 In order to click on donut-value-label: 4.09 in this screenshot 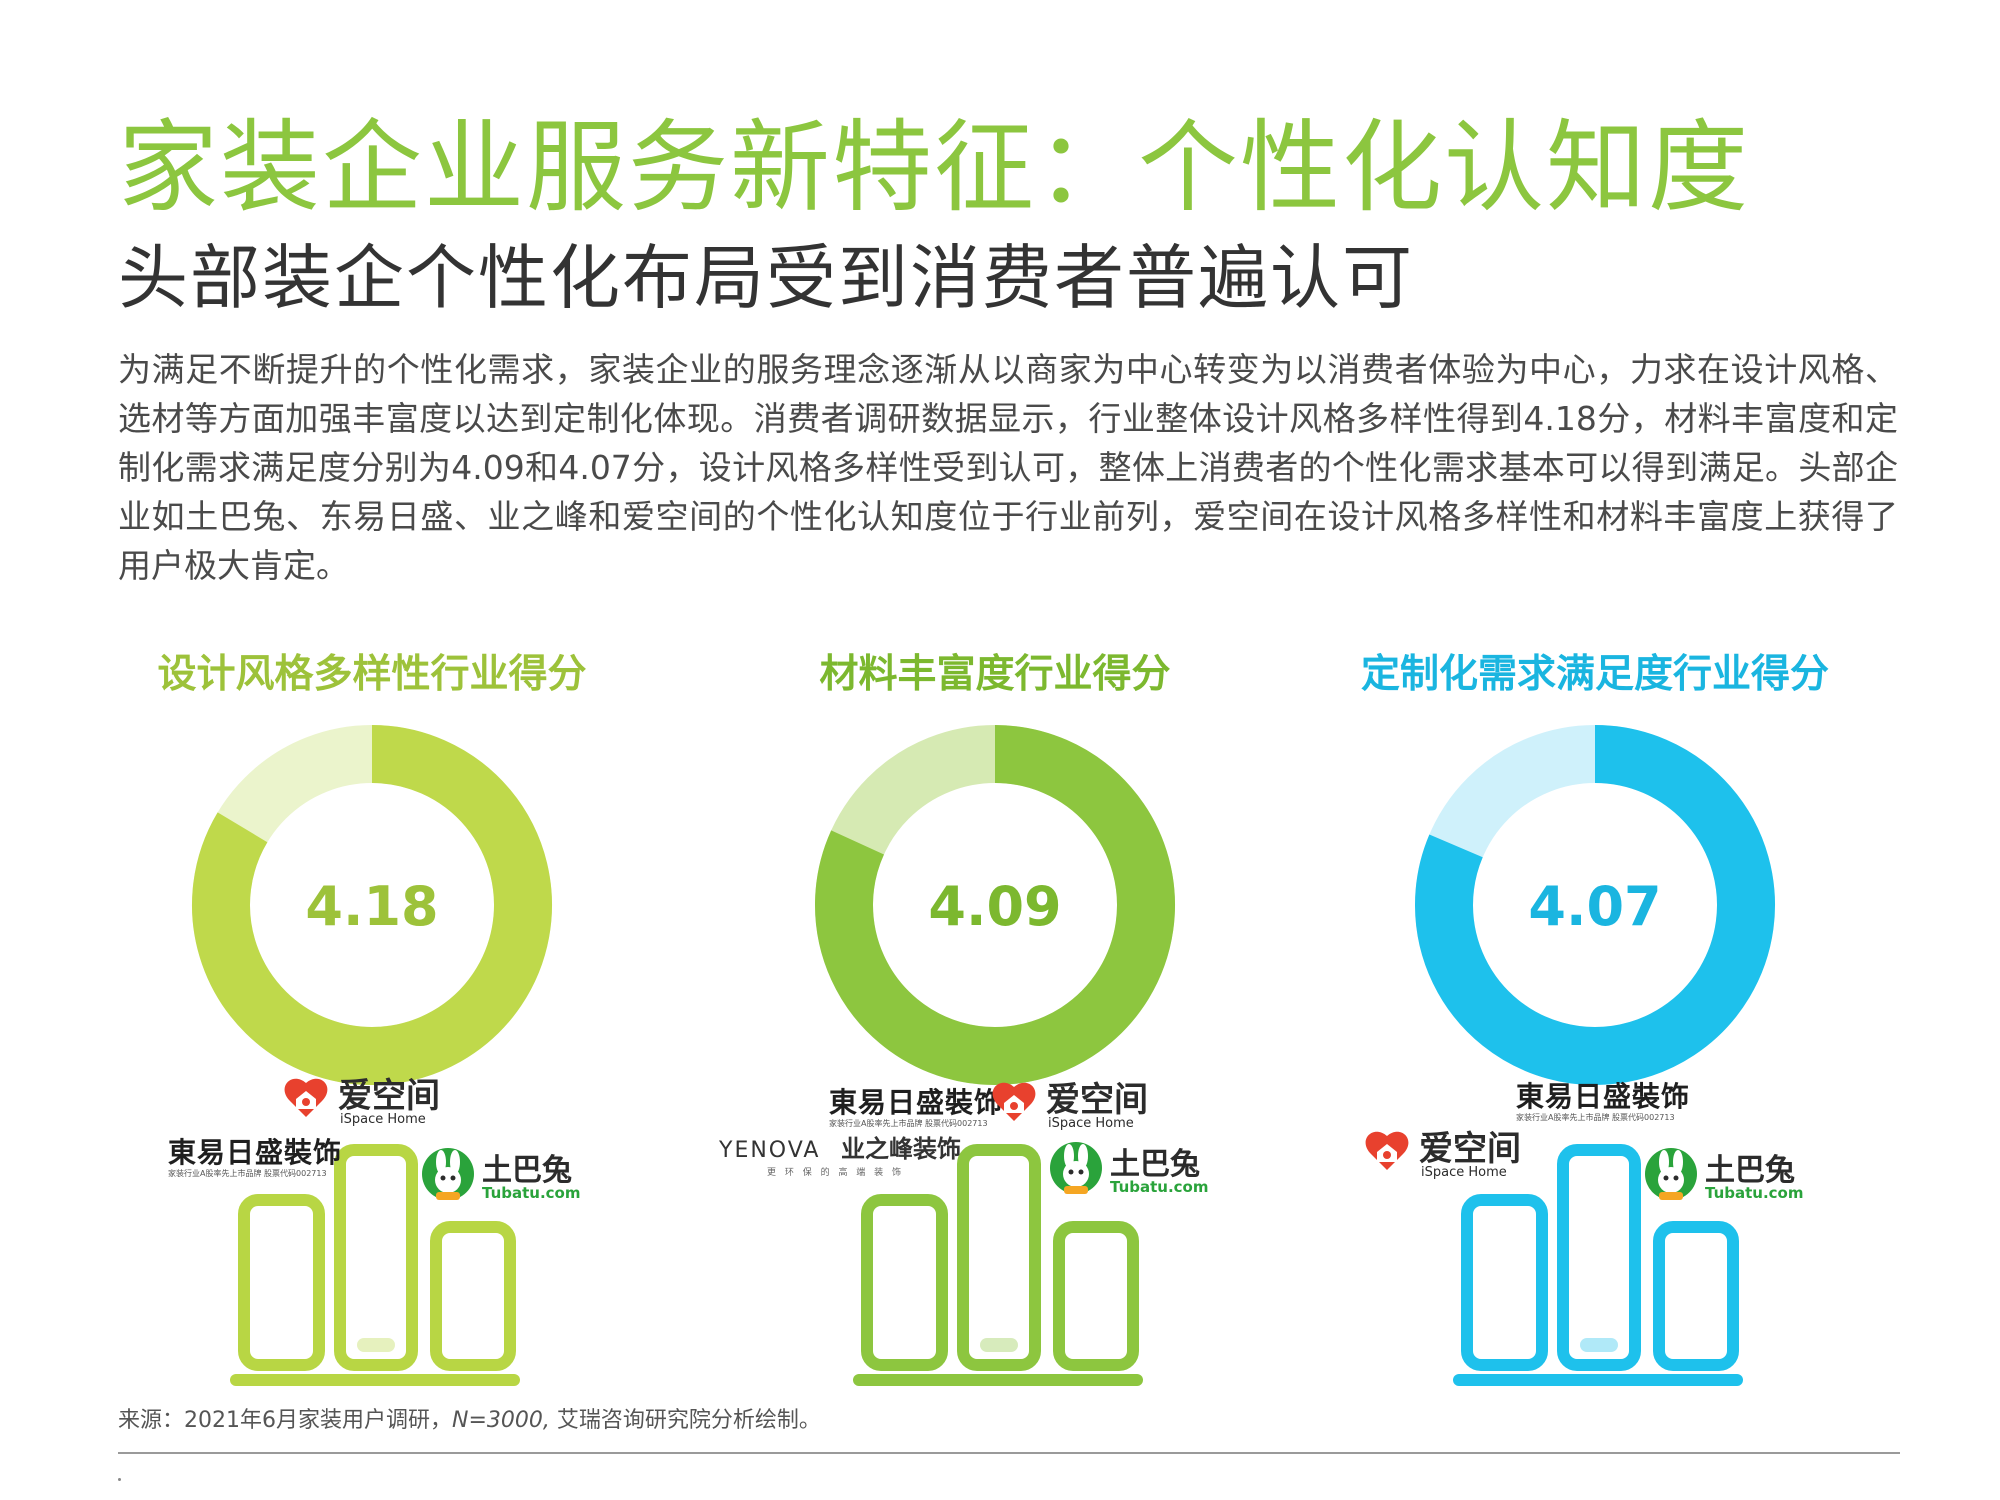, I will do `click(994, 906)`.